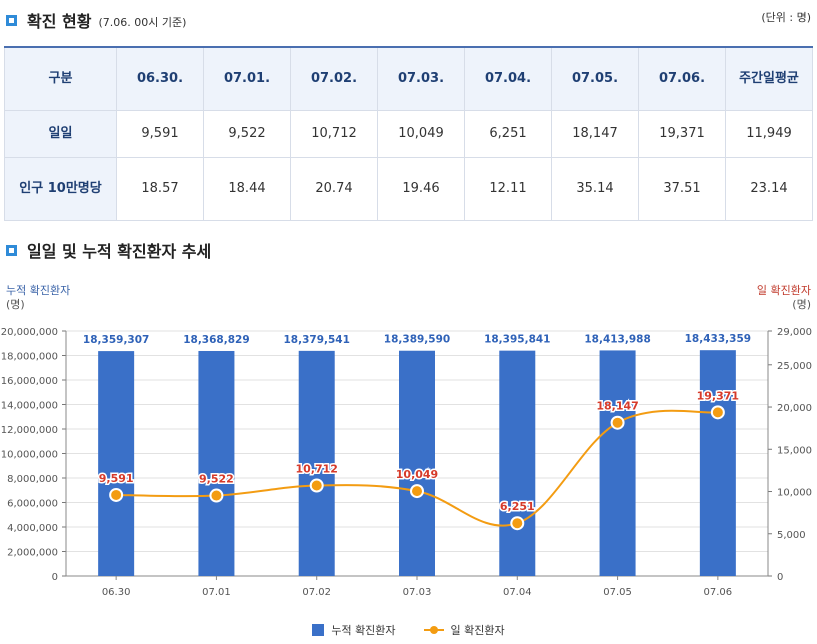  I want to click on table-header-cell: 주간일평균, so click(769, 78).